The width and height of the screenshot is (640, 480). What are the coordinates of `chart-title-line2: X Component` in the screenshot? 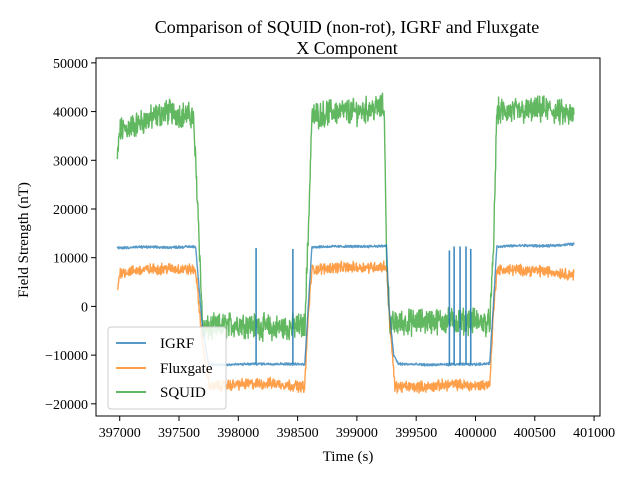 It's located at (347, 48).